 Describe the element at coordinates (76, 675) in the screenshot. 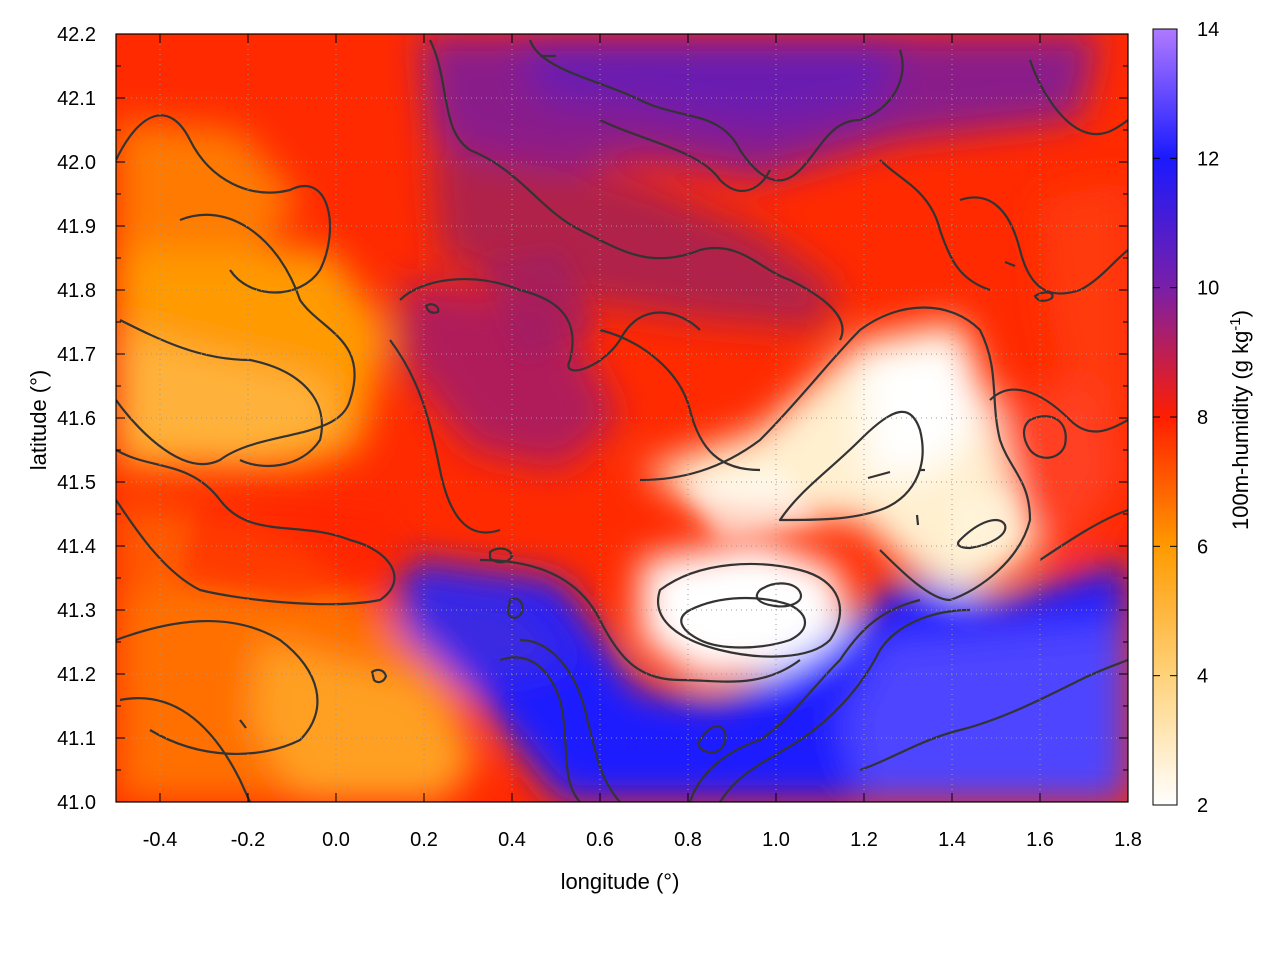

I see `y-tick-label: 41.2` at that location.